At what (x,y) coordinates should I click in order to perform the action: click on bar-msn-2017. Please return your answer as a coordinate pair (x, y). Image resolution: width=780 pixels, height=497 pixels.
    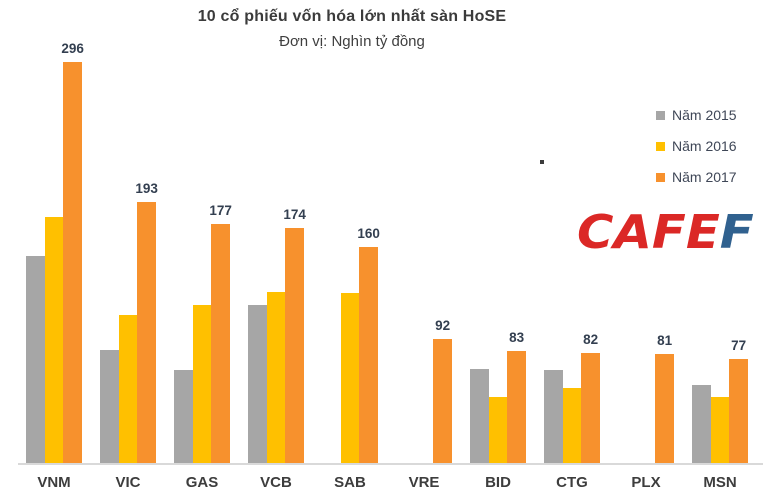
    Looking at the image, I should click on (739, 411).